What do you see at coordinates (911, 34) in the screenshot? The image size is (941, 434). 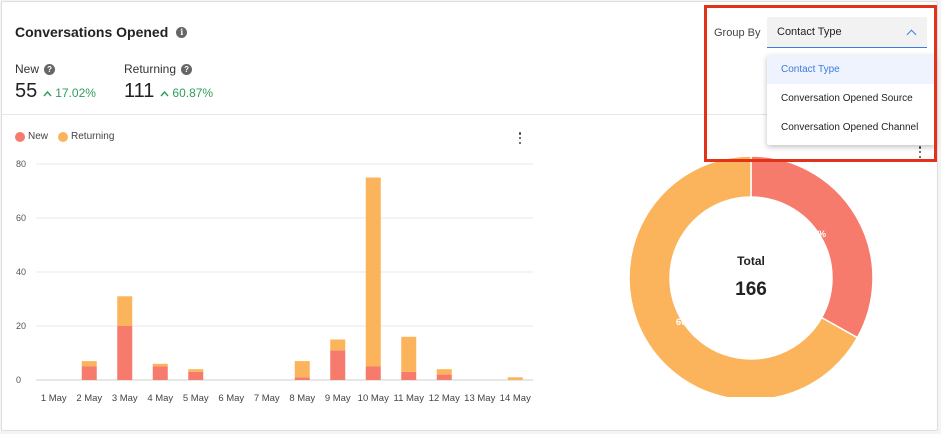 I see `chevron-up-icon` at bounding box center [911, 34].